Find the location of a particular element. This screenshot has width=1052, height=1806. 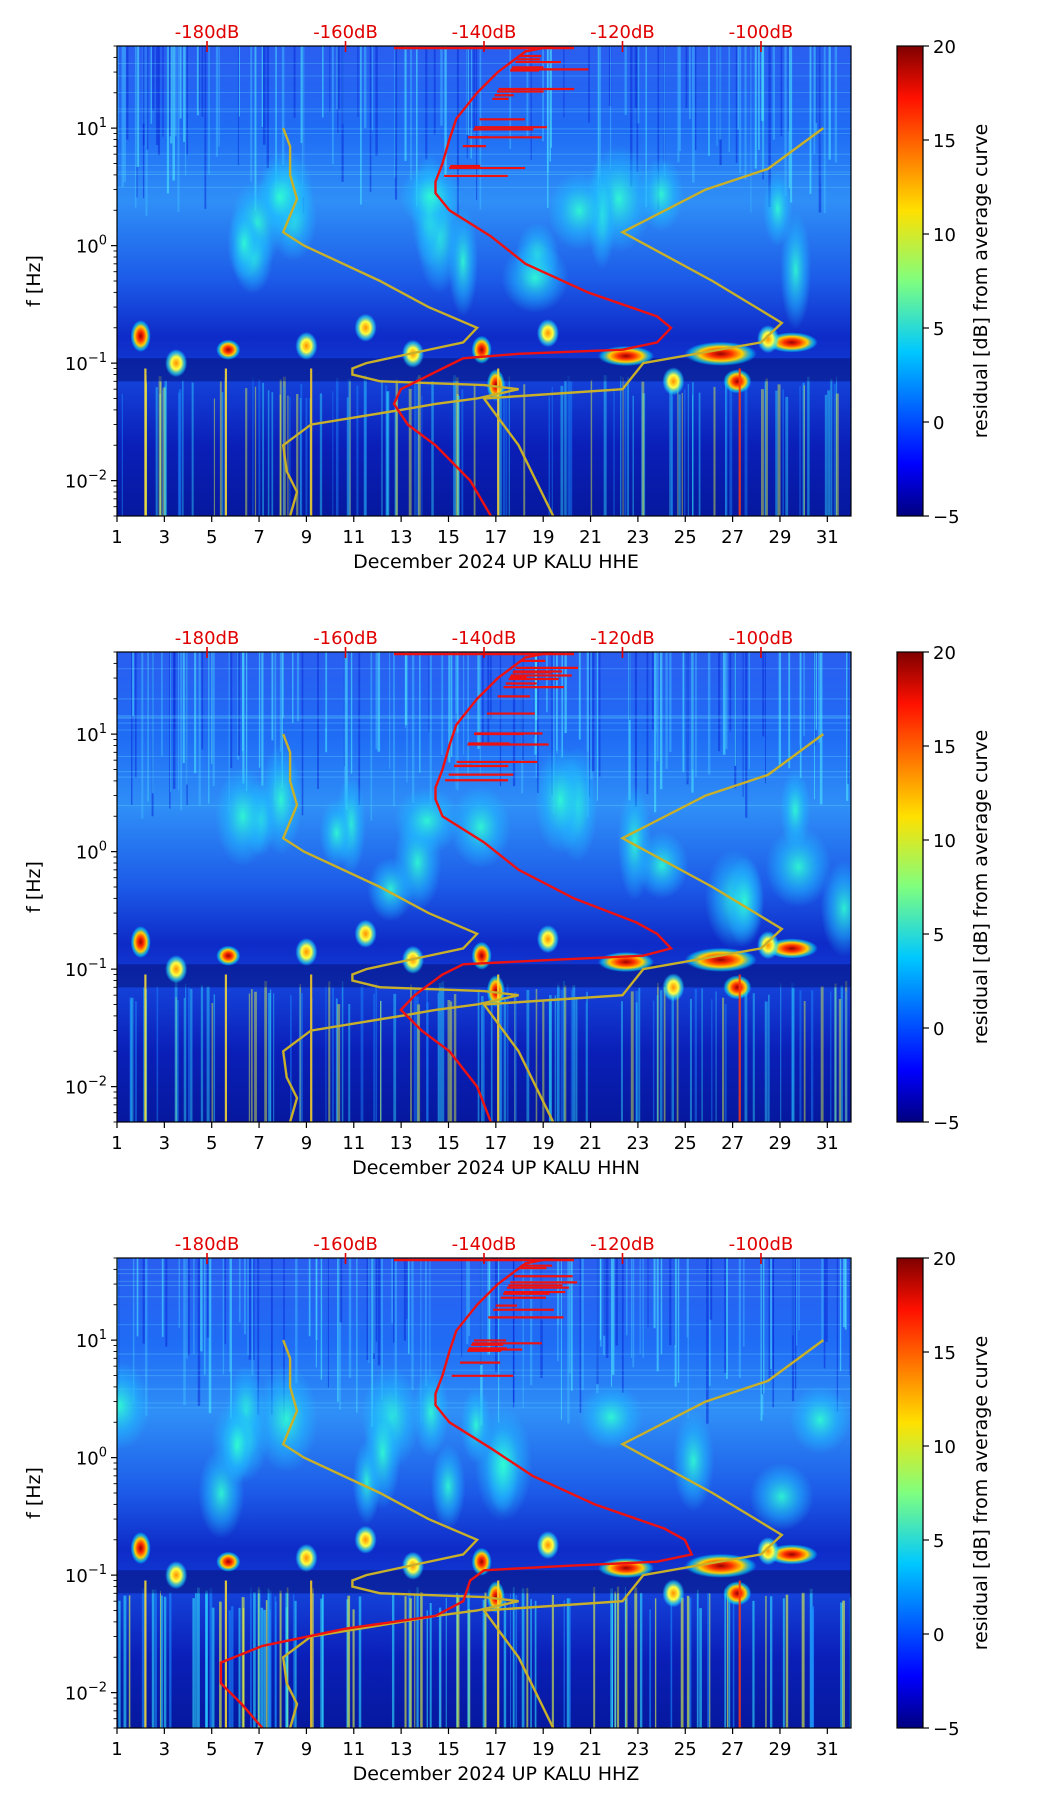

colorbar is located at coordinates (910, 281).